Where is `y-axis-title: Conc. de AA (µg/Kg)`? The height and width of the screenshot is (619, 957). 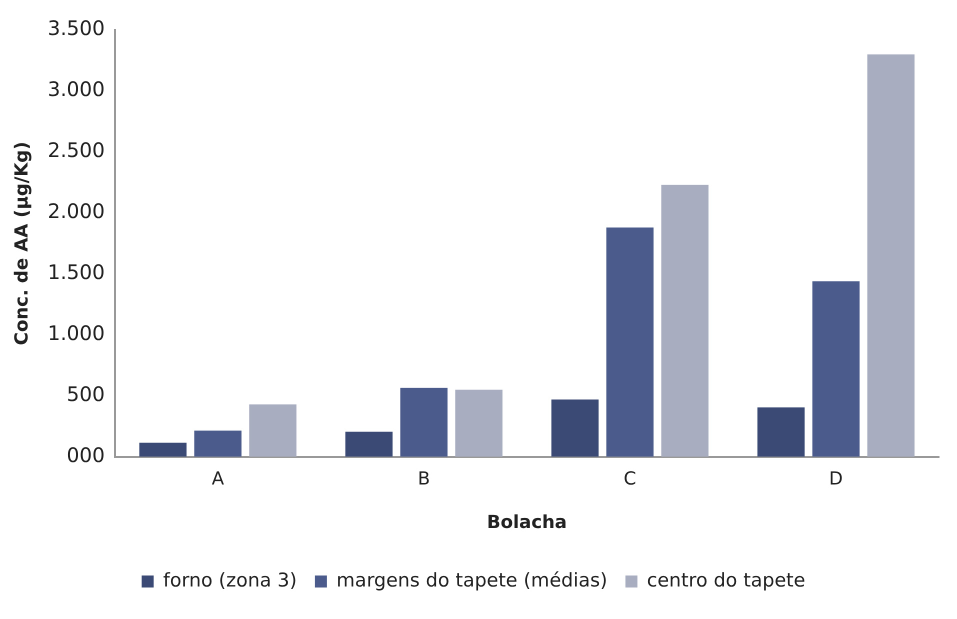
y-axis-title: Conc. de AA (µg/Kg) is located at coordinates (21, 244).